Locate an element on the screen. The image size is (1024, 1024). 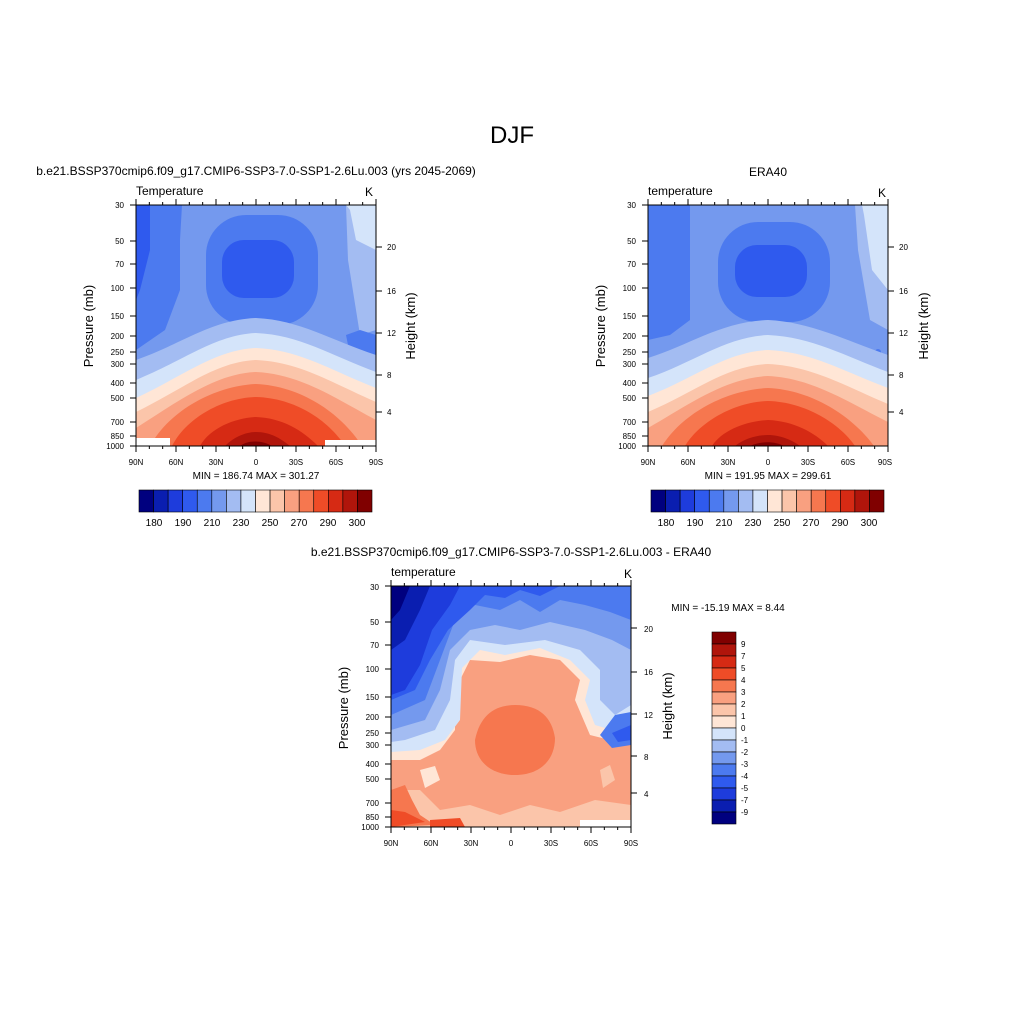
panel-model-colorbar-labels: 180 190 210 230 250 270 290 300 is located at coordinates (256, 523).